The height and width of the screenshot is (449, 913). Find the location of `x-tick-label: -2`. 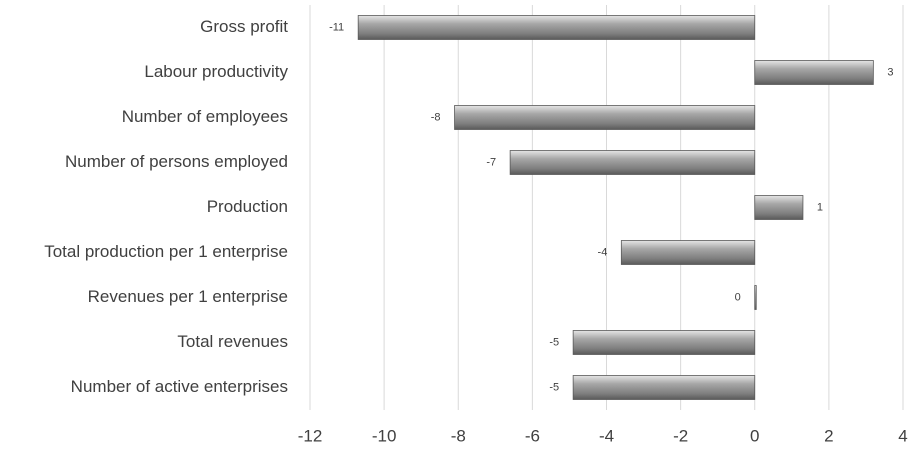

x-tick-label: -2 is located at coordinates (680, 435).